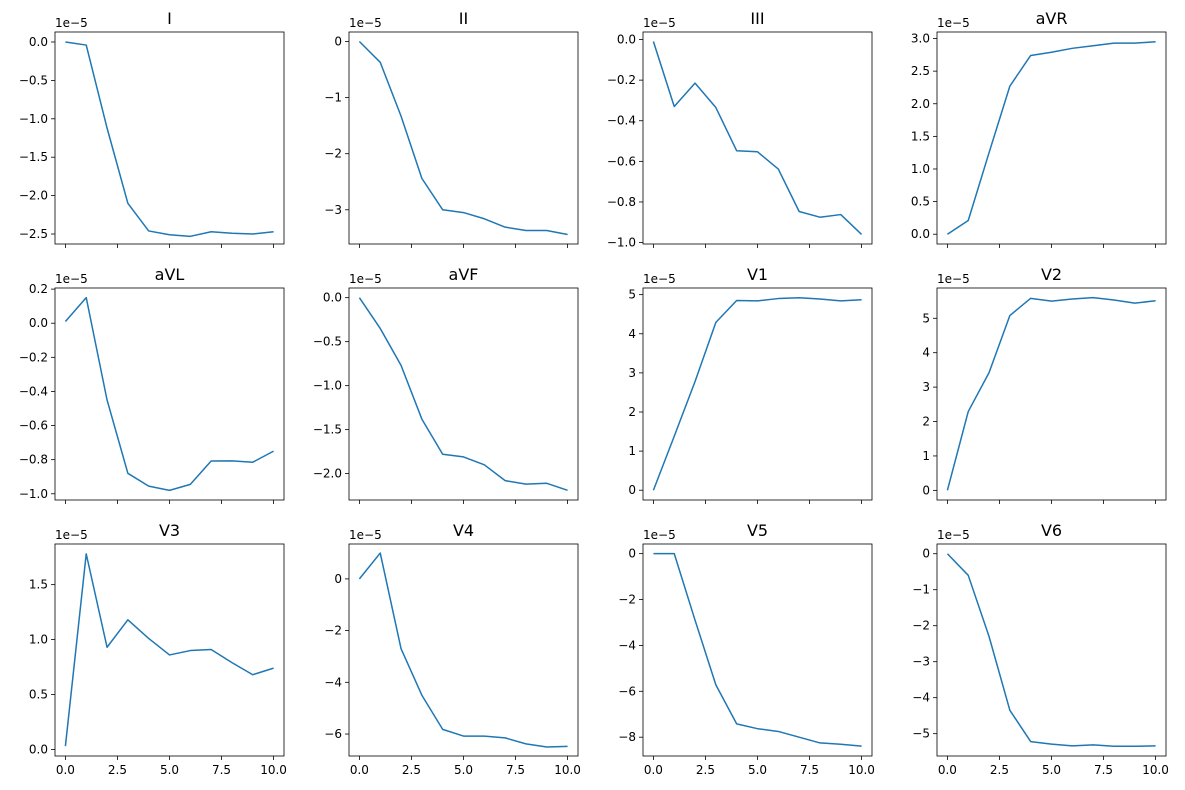 The image size is (1185, 790). I want to click on series-line-ii, so click(463, 138).